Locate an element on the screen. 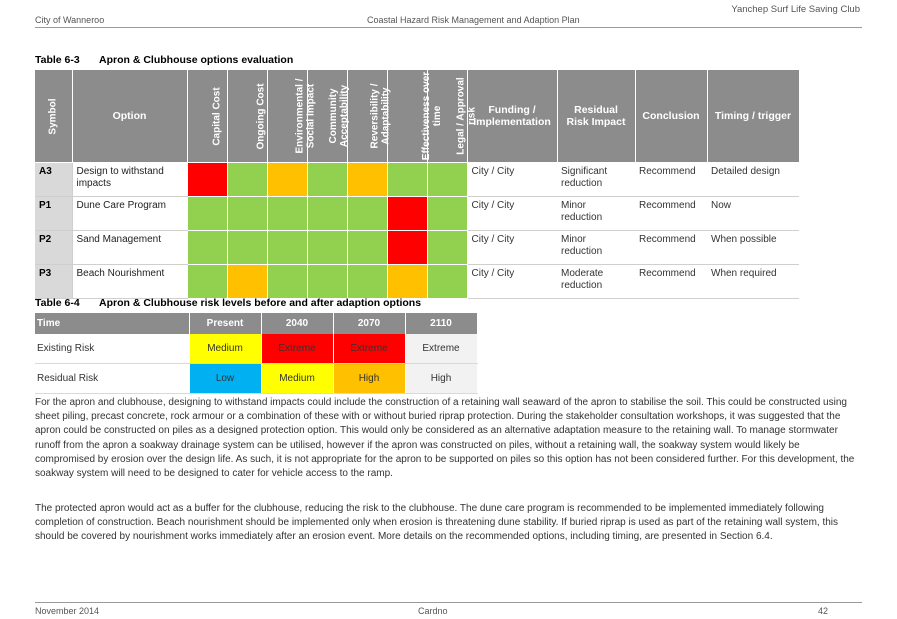 This screenshot has height=619, width=897. option-name: Sand Management is located at coordinates (129, 247).